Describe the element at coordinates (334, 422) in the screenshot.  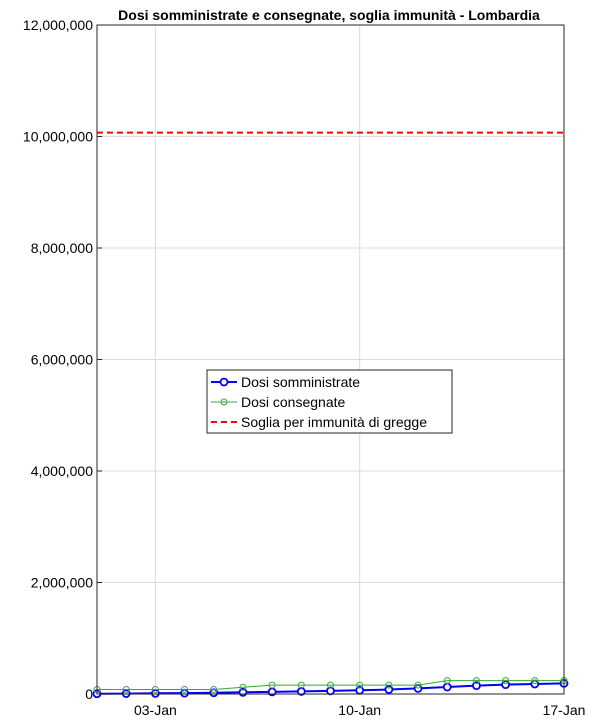
I see `legend-label: Soglia per immunità di gregge` at that location.